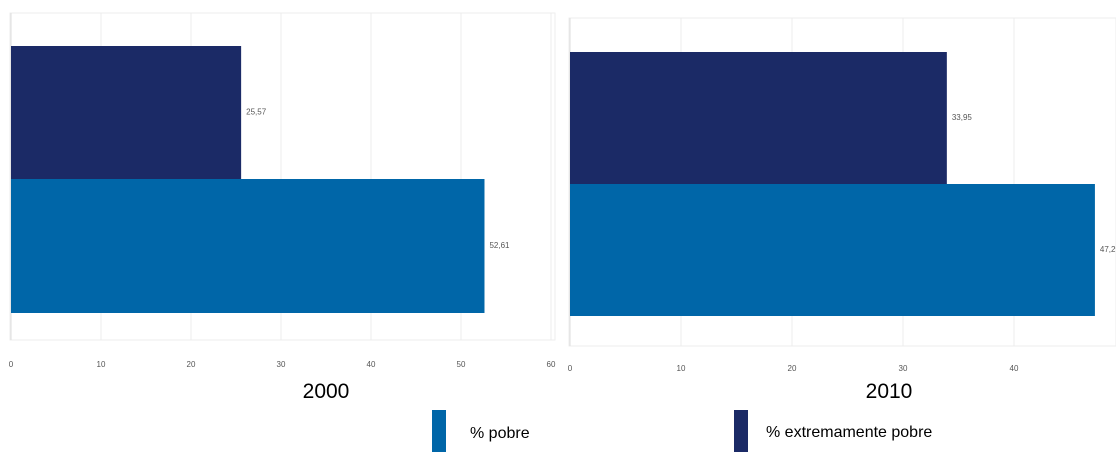 The height and width of the screenshot is (452, 1116). What do you see at coordinates (378, 179) in the screenshot?
I see `data-labels-2000: 25,57 52,61` at bounding box center [378, 179].